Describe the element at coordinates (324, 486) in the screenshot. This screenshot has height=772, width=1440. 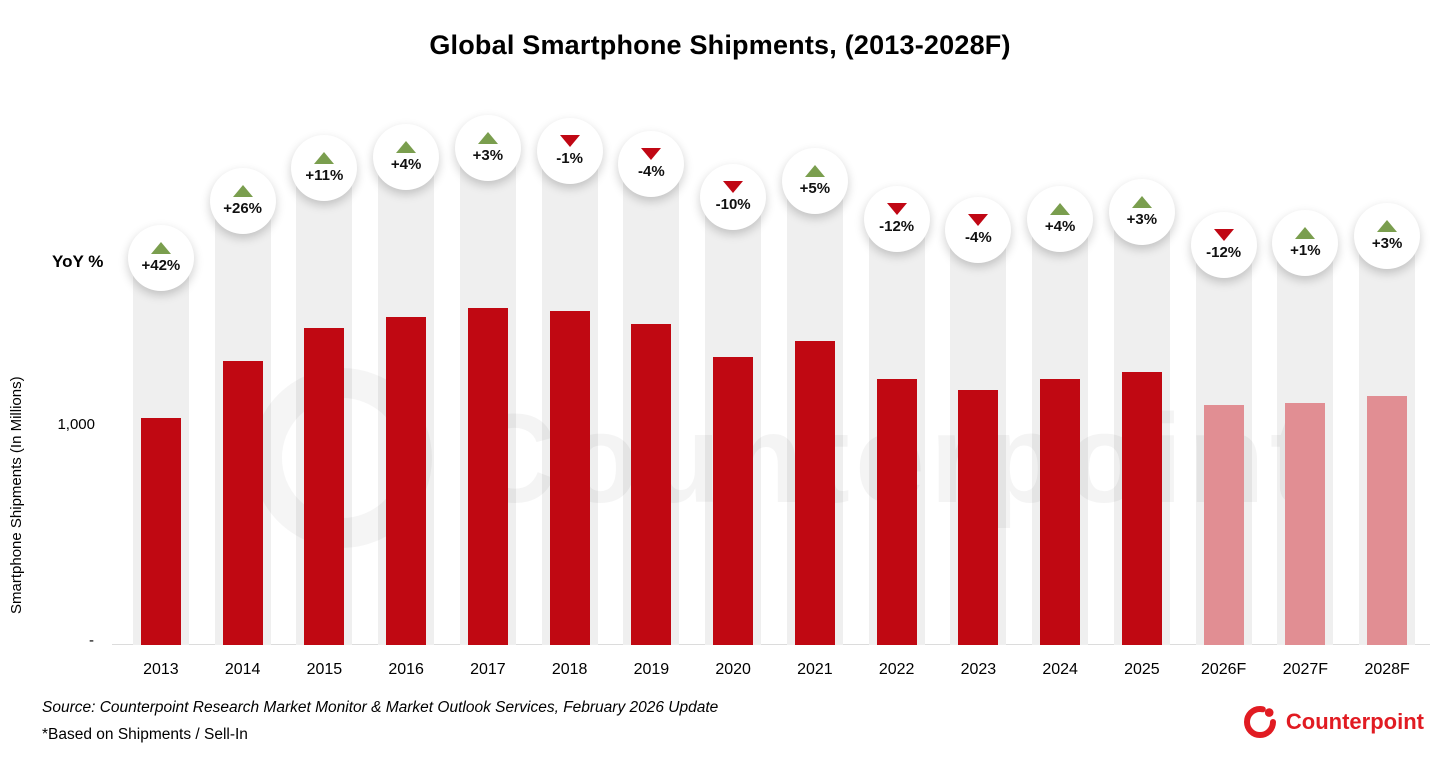
I see `bar-2015` at that location.